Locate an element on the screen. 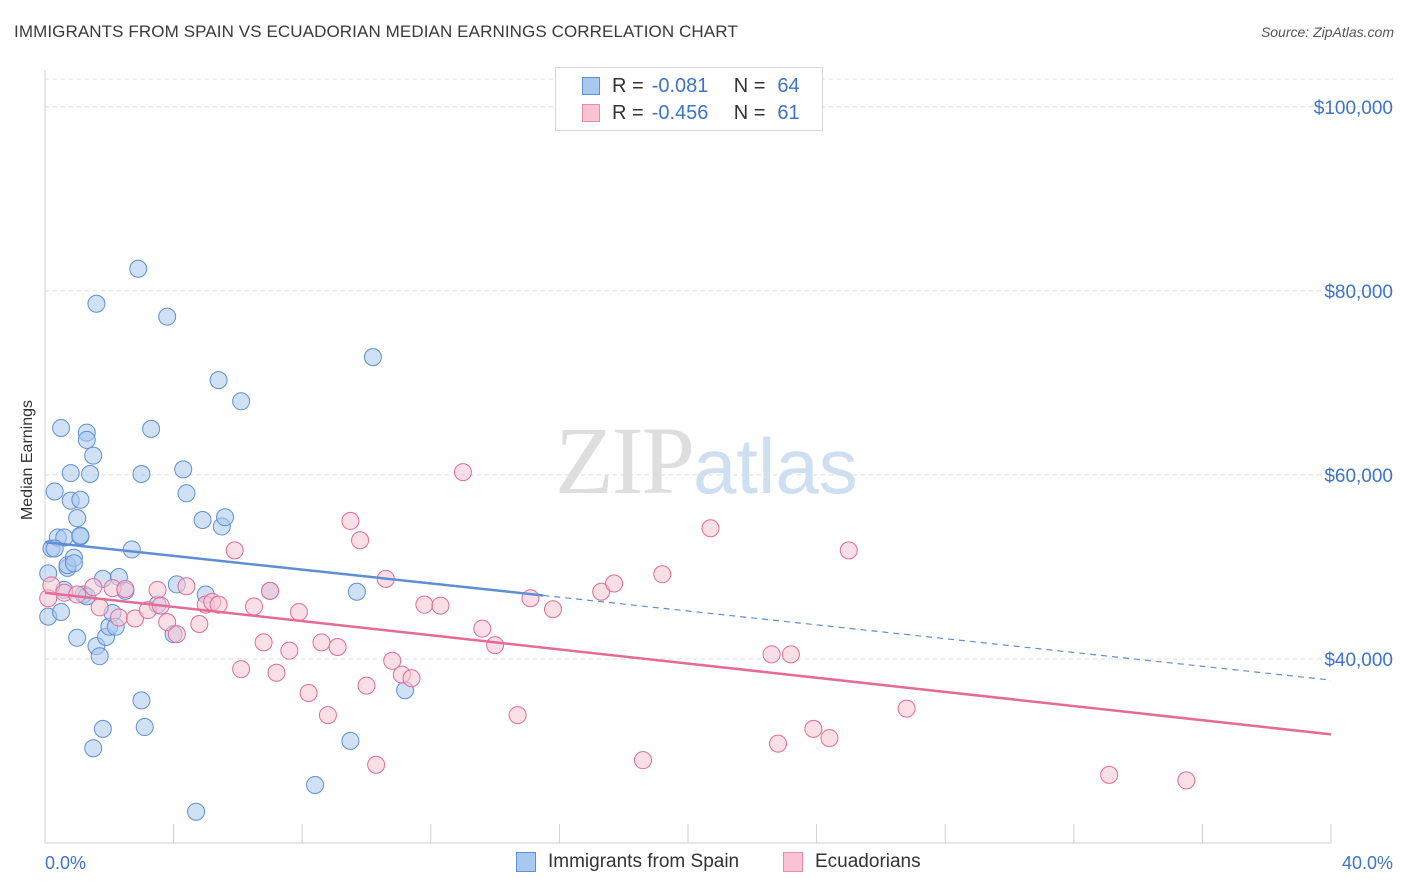 The image size is (1406, 892). legend-r-value: -0.081 is located at coordinates (680, 85).